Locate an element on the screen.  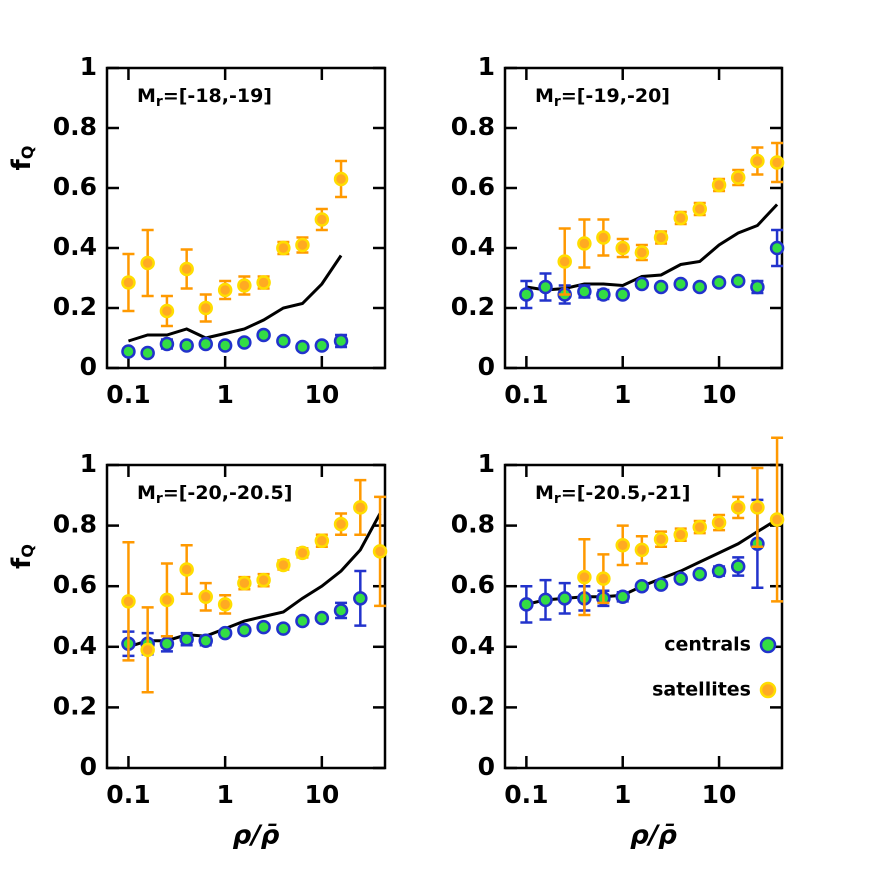
y-axis-label: fQ is located at coordinates (22, 556).